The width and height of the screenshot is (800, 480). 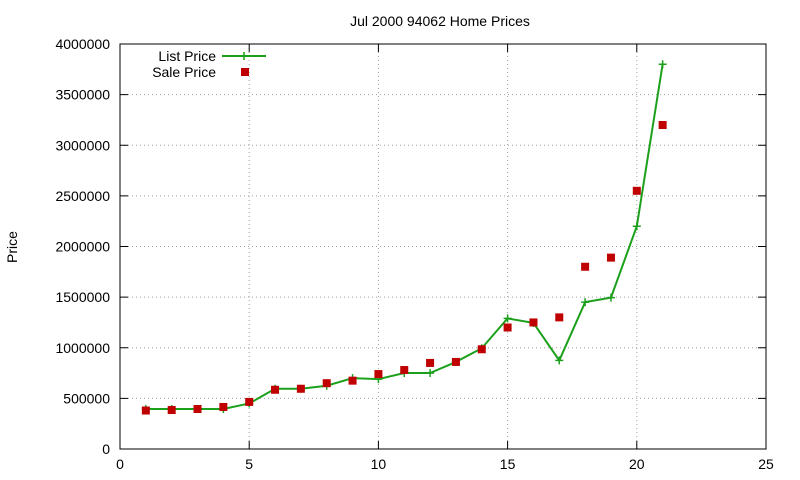 I want to click on y-tick-label: 1000000, so click(x=82, y=348).